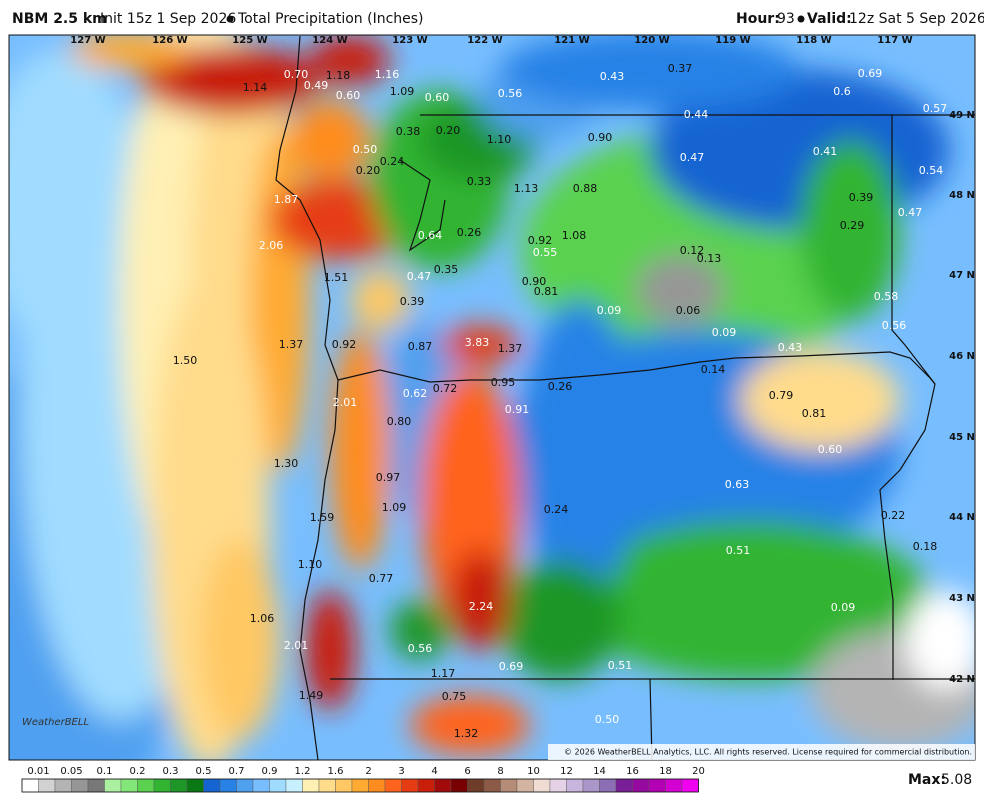  Describe the element at coordinates (286, 199) in the screenshot. I see `precip-value-label: 1.87` at that location.